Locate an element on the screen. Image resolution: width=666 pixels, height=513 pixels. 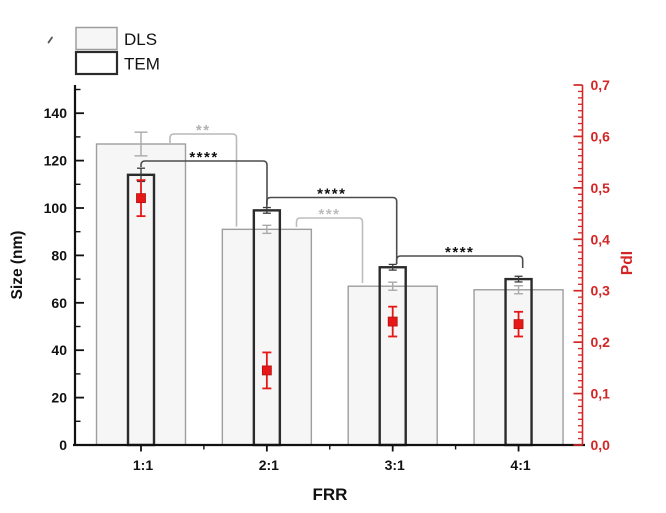
x-axis-tick-label: 2:1 is located at coordinates (269, 465).